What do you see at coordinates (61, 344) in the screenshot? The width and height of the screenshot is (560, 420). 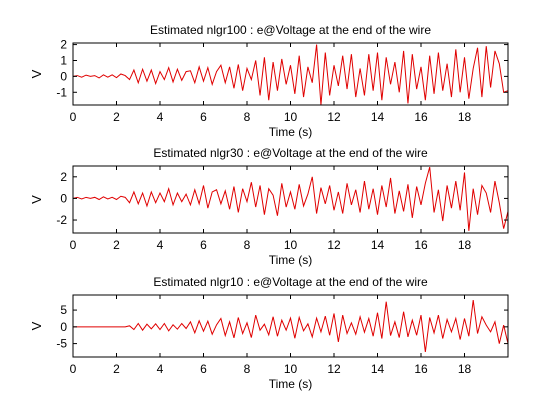 I see `y-tick-label: -5` at bounding box center [61, 344].